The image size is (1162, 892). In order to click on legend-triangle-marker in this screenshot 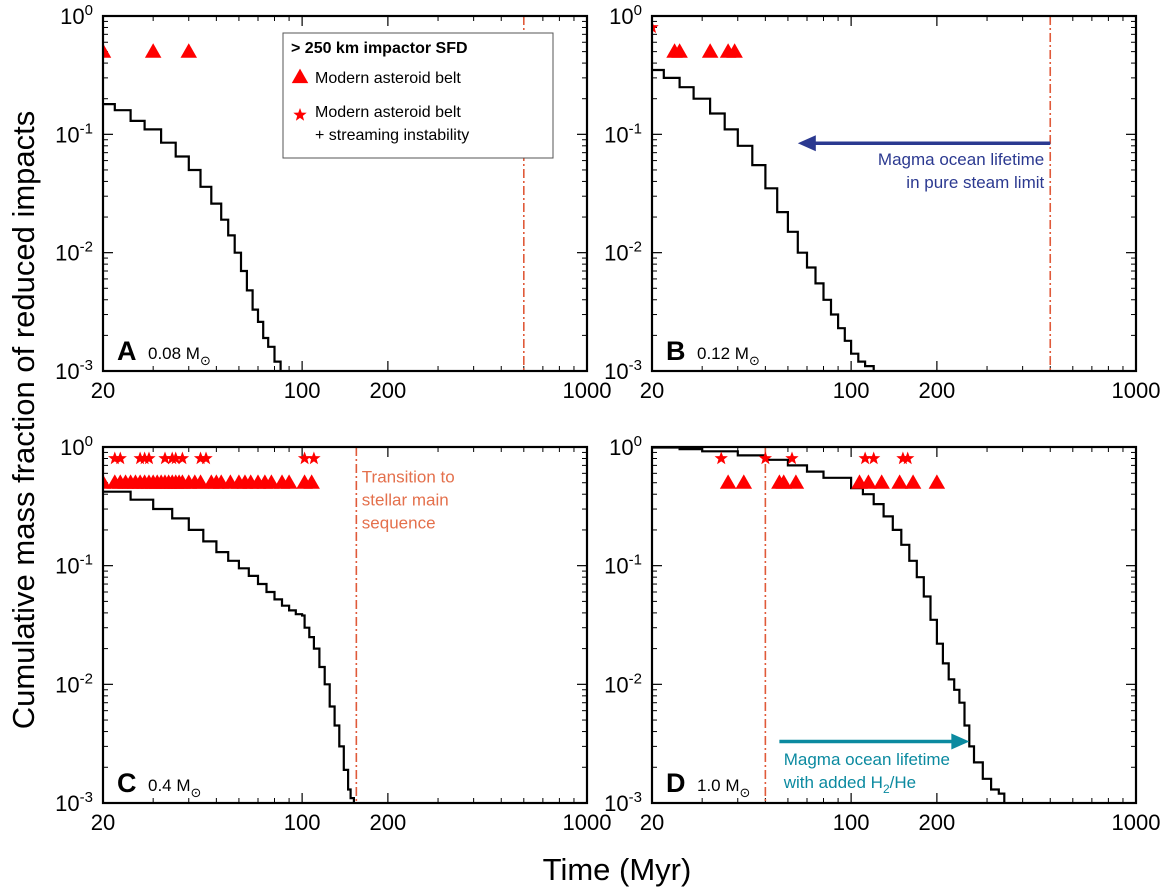, I will do `click(300, 76)`.